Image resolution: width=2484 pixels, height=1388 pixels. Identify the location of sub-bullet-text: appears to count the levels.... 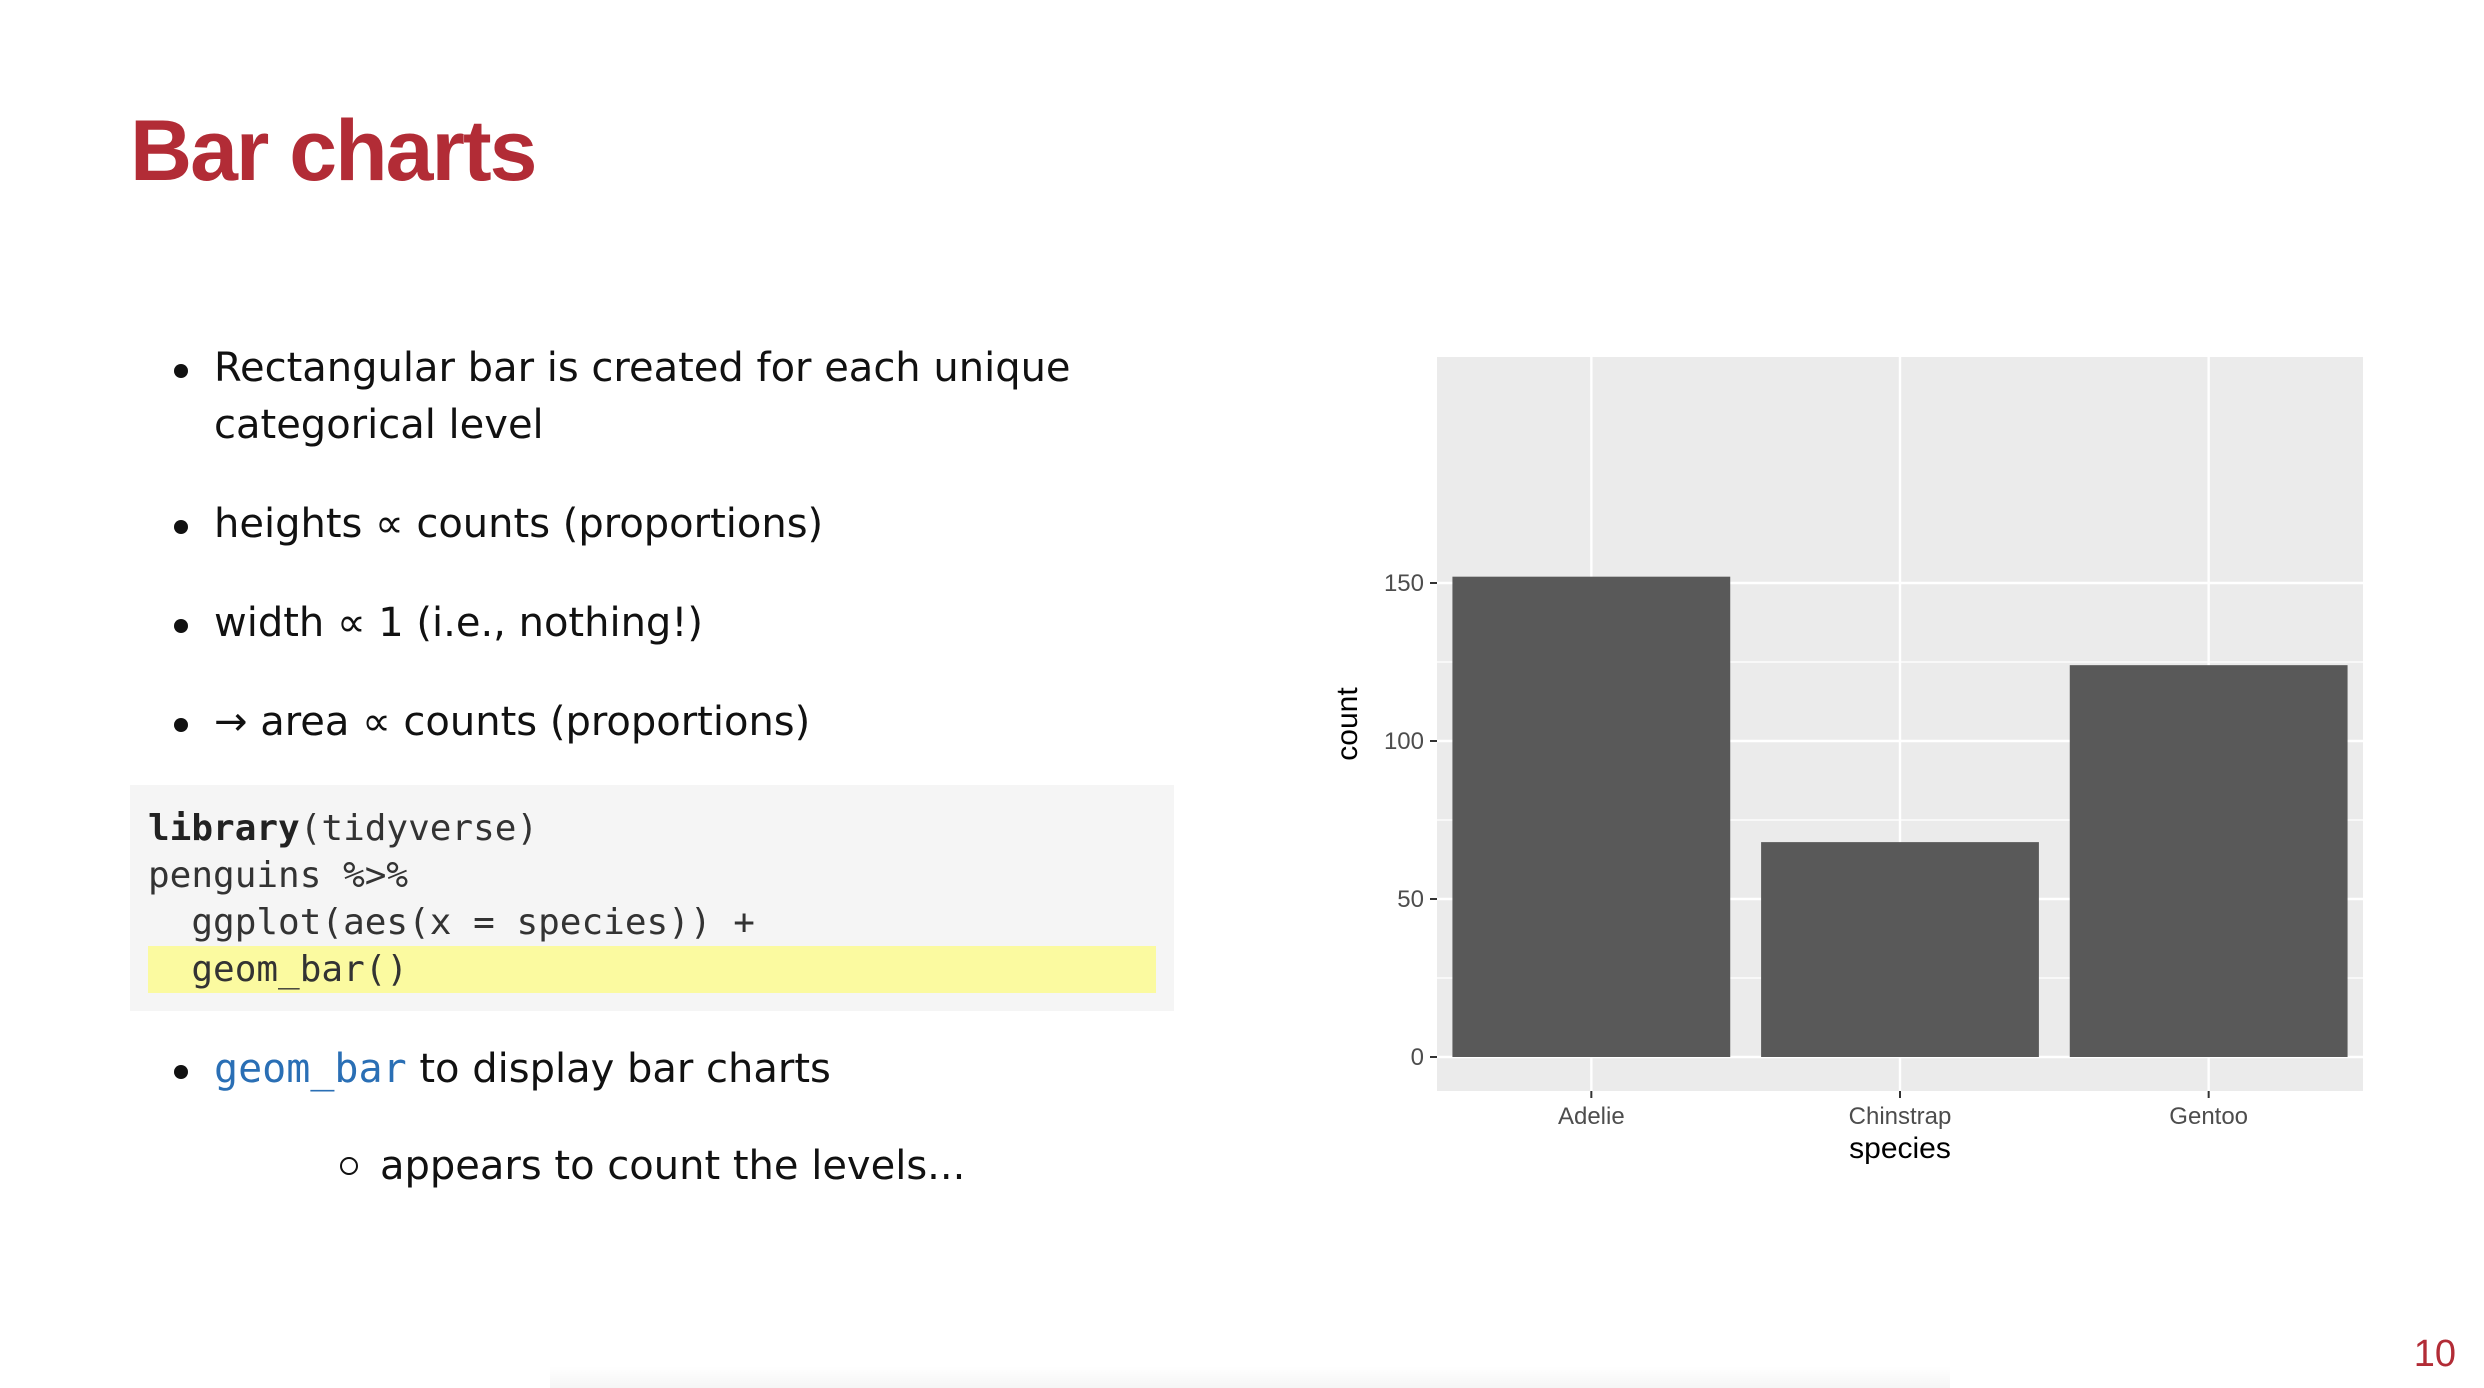
(673, 1166).